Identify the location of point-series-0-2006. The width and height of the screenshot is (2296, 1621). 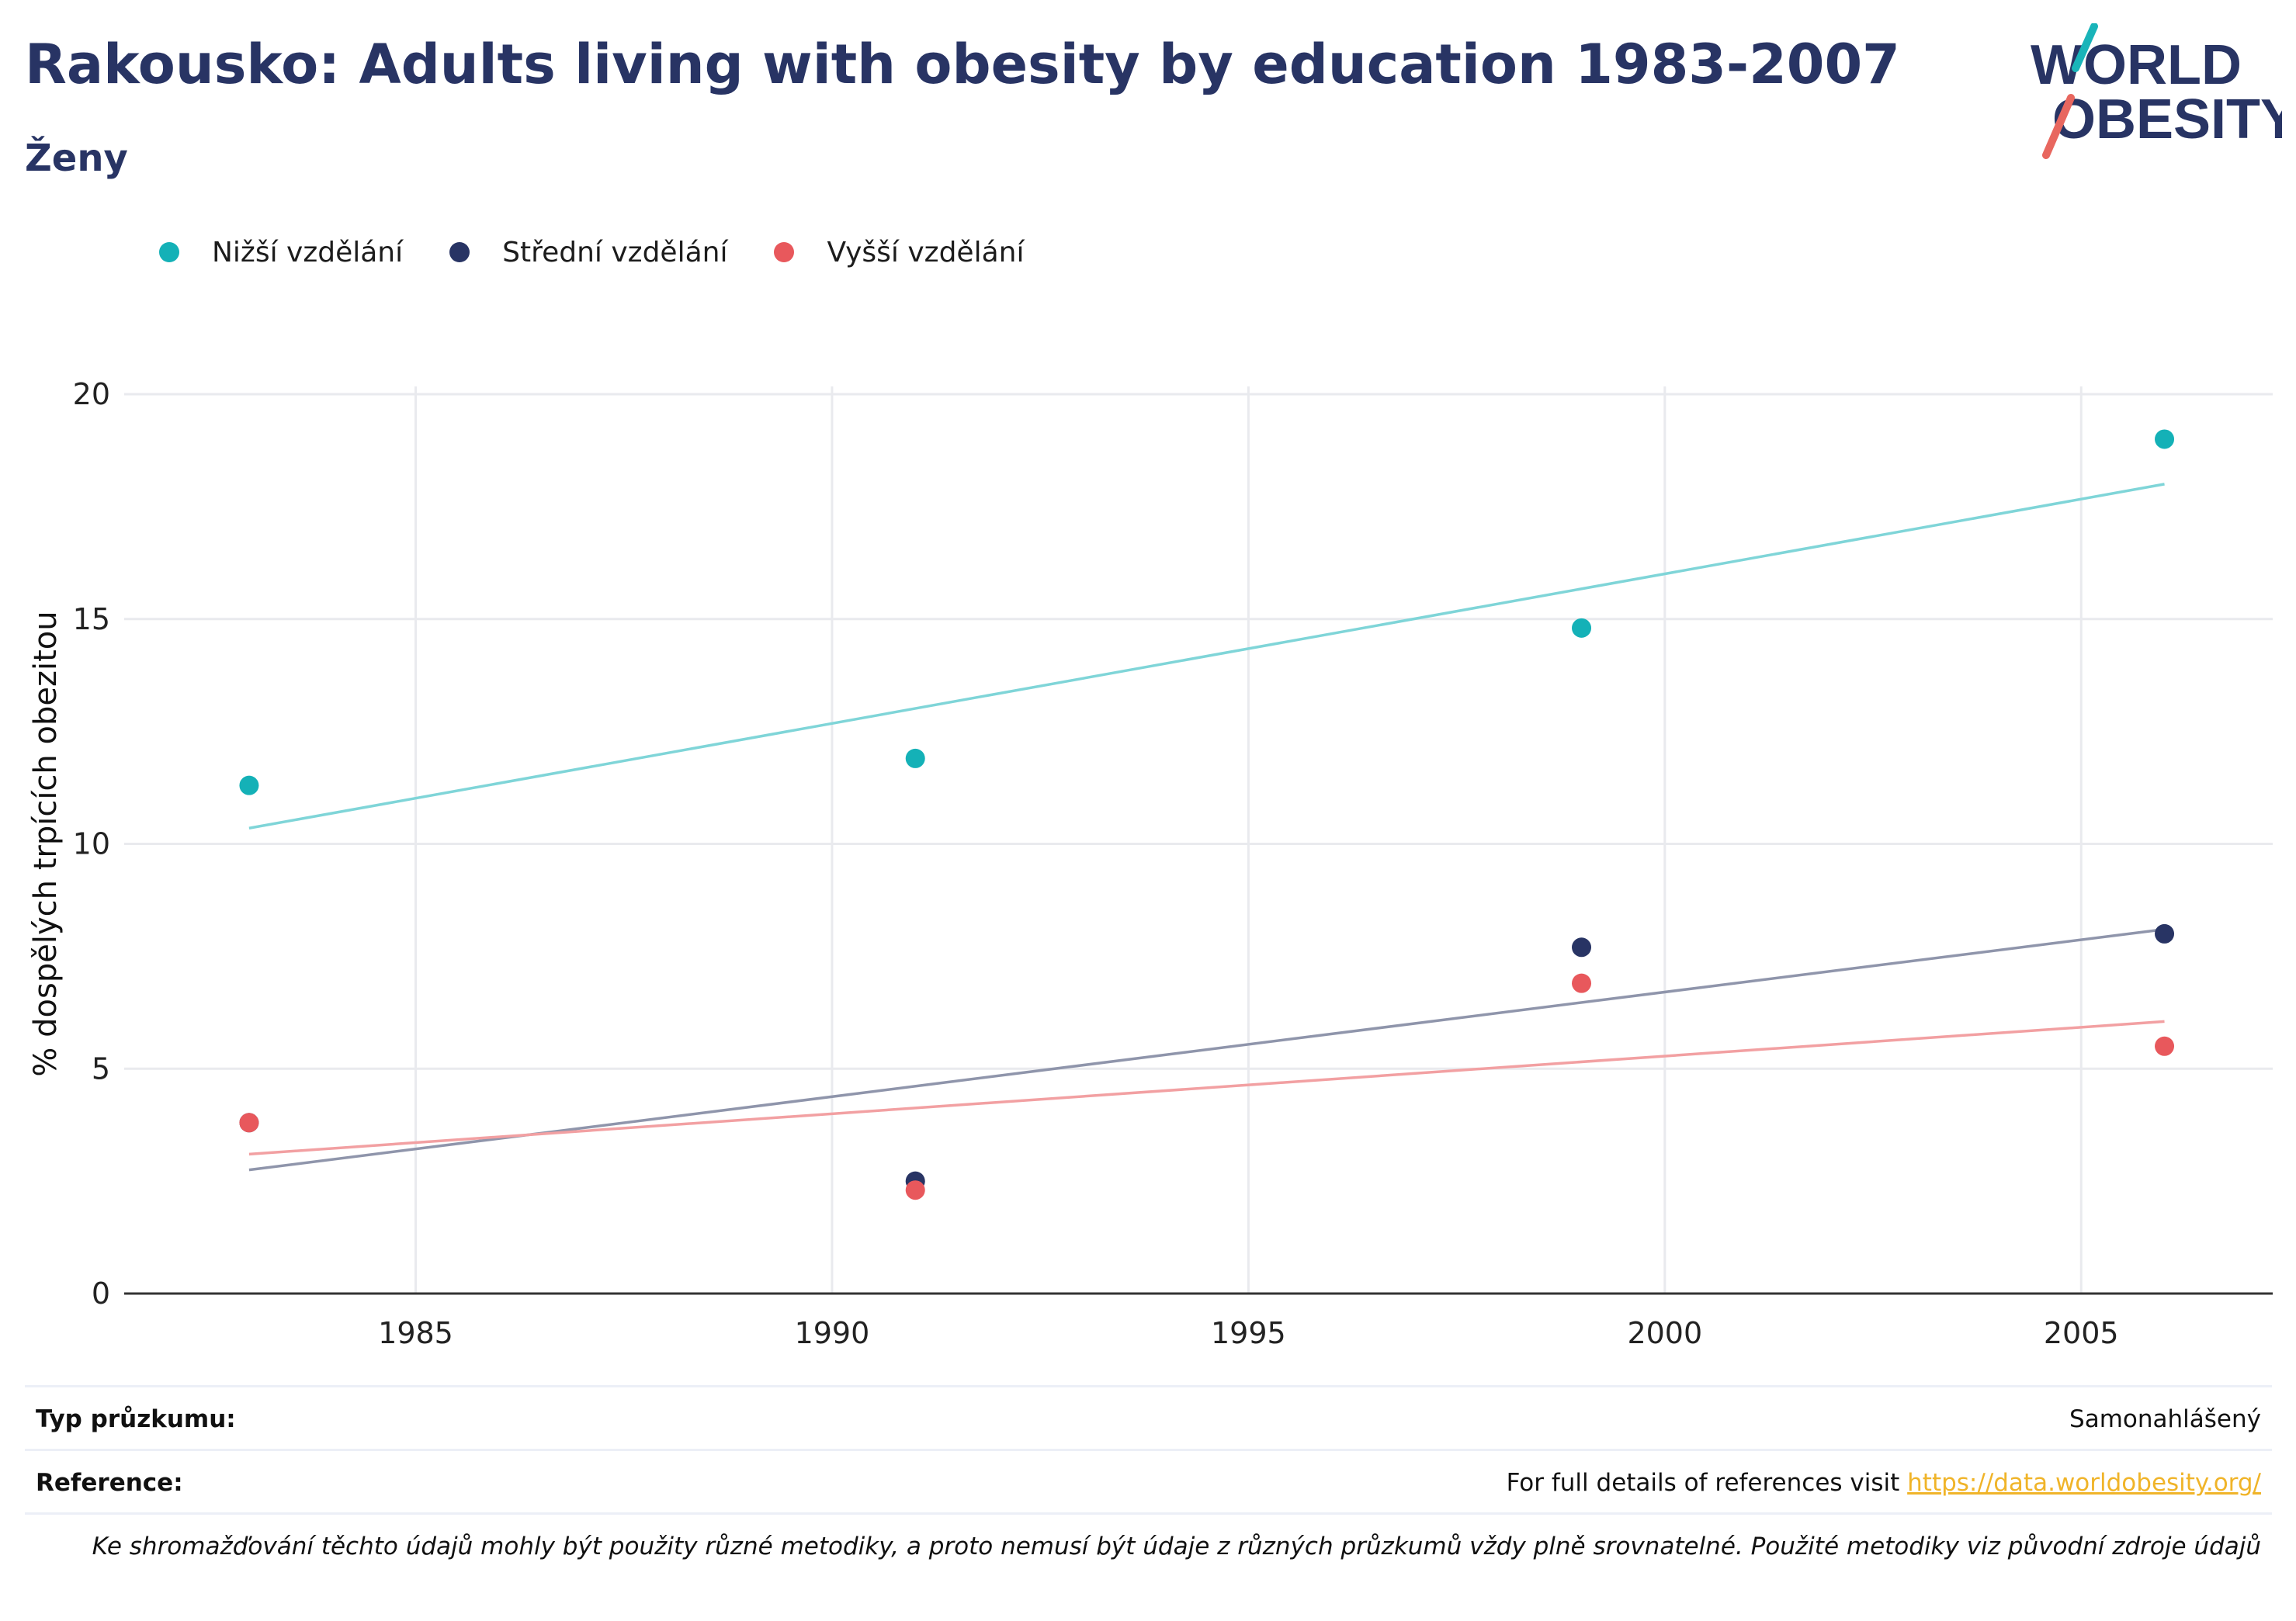
(2165, 439).